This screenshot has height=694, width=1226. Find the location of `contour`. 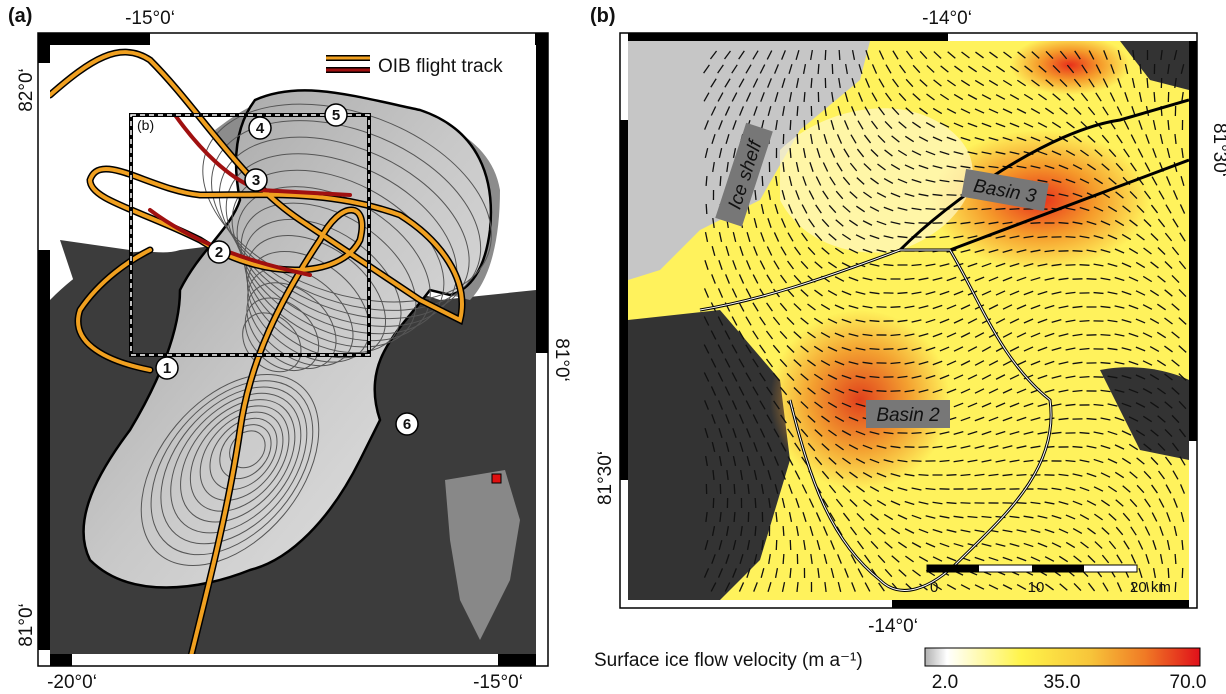

contour is located at coordinates (230, 470).